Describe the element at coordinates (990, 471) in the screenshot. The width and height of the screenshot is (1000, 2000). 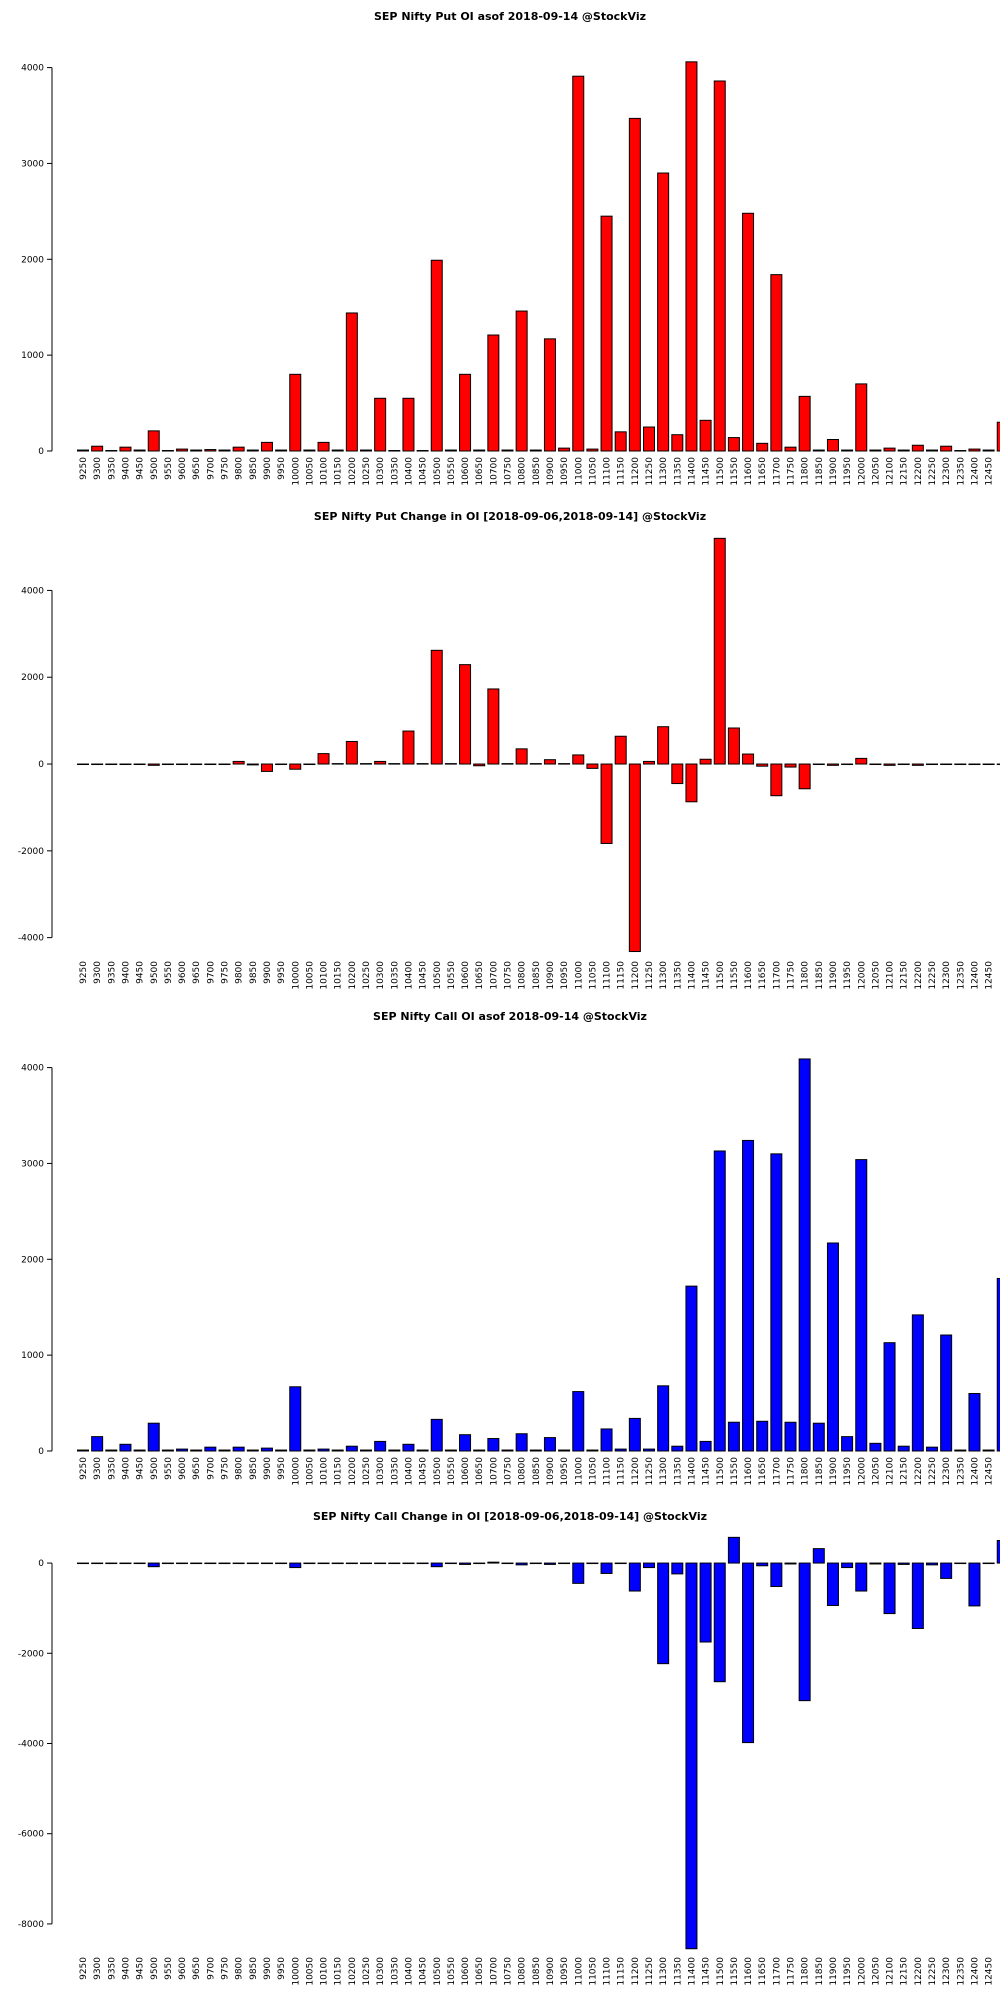
I see `x-tick-label: 12450` at that location.